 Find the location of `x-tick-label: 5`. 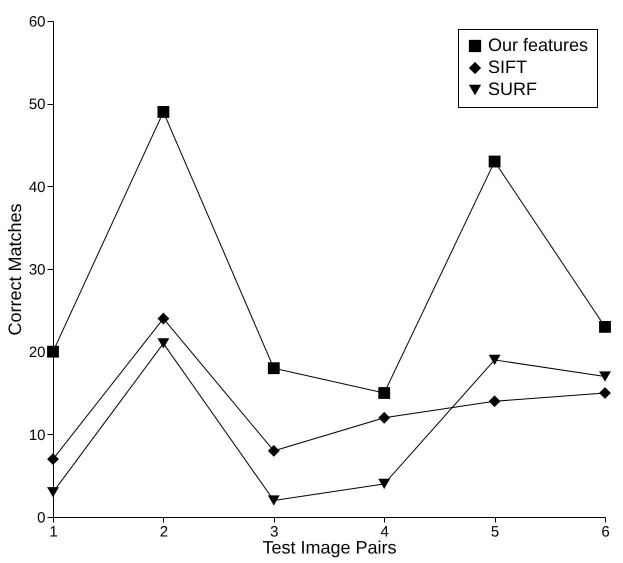

x-tick-label: 5 is located at coordinates (495, 532).